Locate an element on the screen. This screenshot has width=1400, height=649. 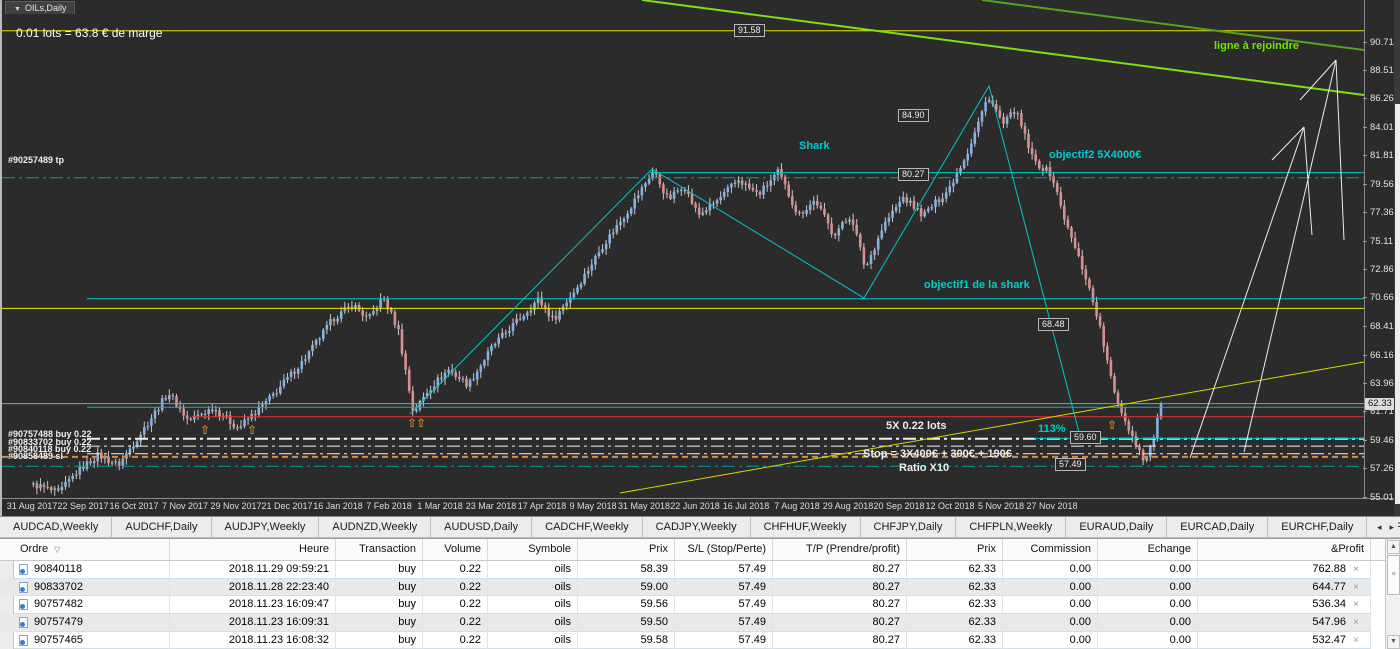
order-level-label: #90257489 tp is located at coordinates (36, 160).